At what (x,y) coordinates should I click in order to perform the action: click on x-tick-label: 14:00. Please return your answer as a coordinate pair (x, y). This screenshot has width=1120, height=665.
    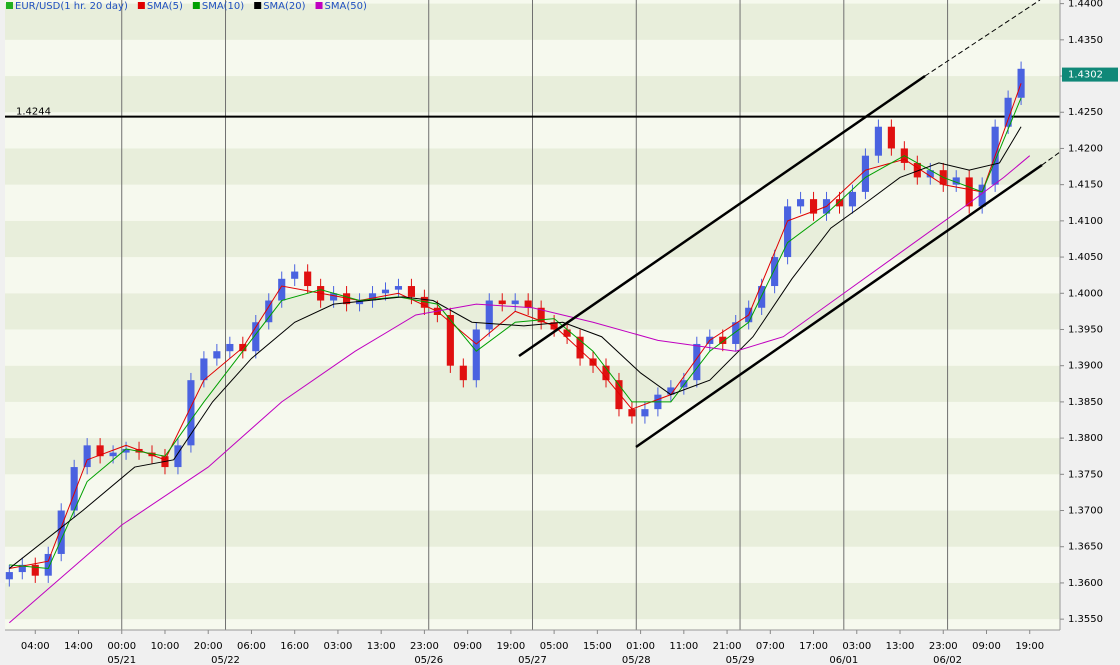
    Looking at the image, I should click on (78, 646).